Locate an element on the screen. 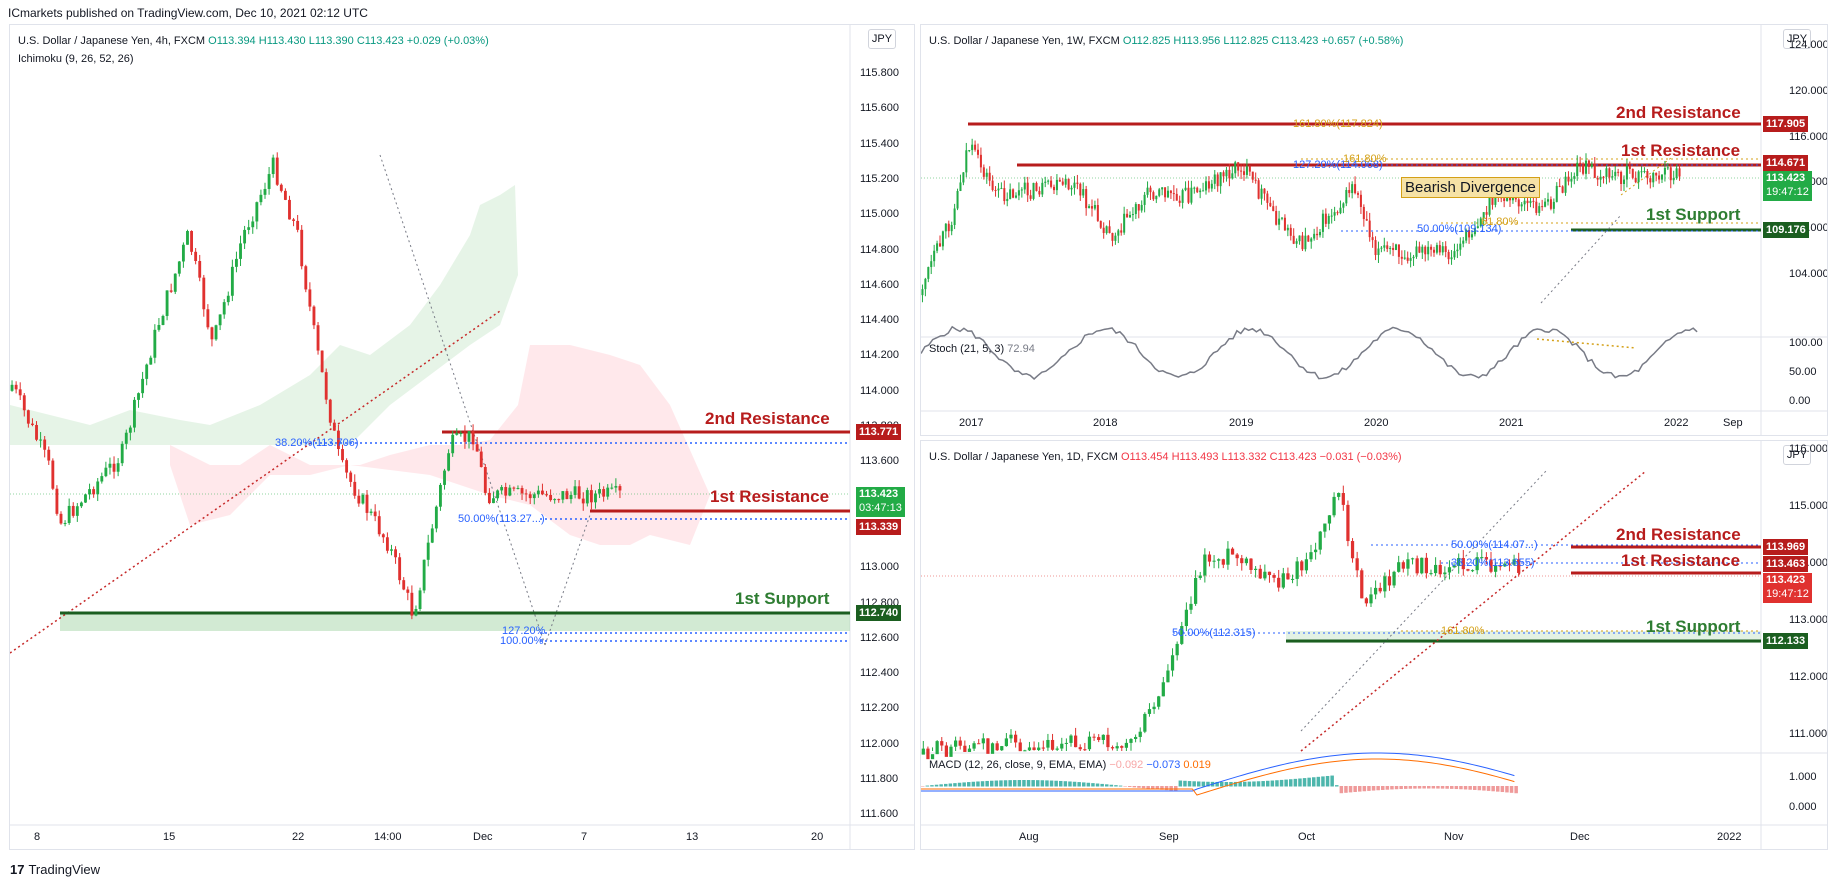 This screenshot has height=888, width=1837. stoch-legend: Stoch (21, 5, 3) 72.94 is located at coordinates (982, 349).